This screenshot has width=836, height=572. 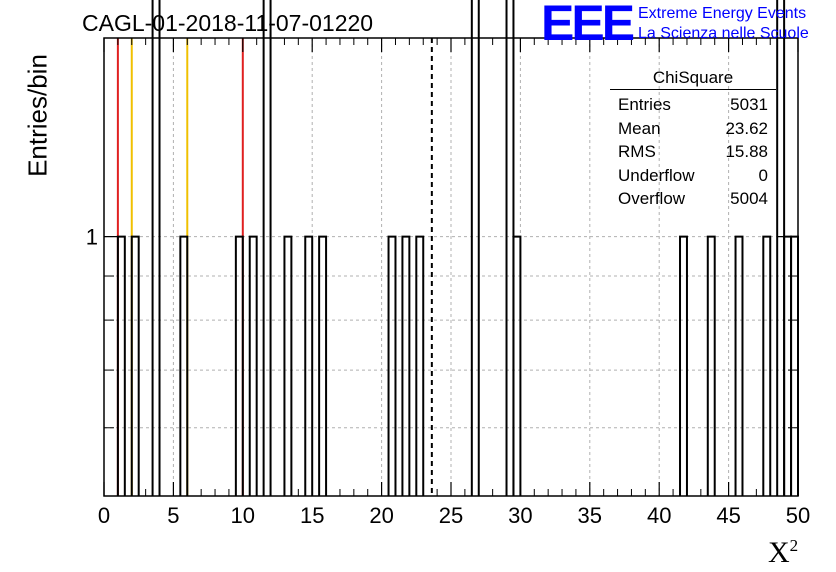 What do you see at coordinates (312, 515) in the screenshot?
I see `x-tick-label: 15` at bounding box center [312, 515].